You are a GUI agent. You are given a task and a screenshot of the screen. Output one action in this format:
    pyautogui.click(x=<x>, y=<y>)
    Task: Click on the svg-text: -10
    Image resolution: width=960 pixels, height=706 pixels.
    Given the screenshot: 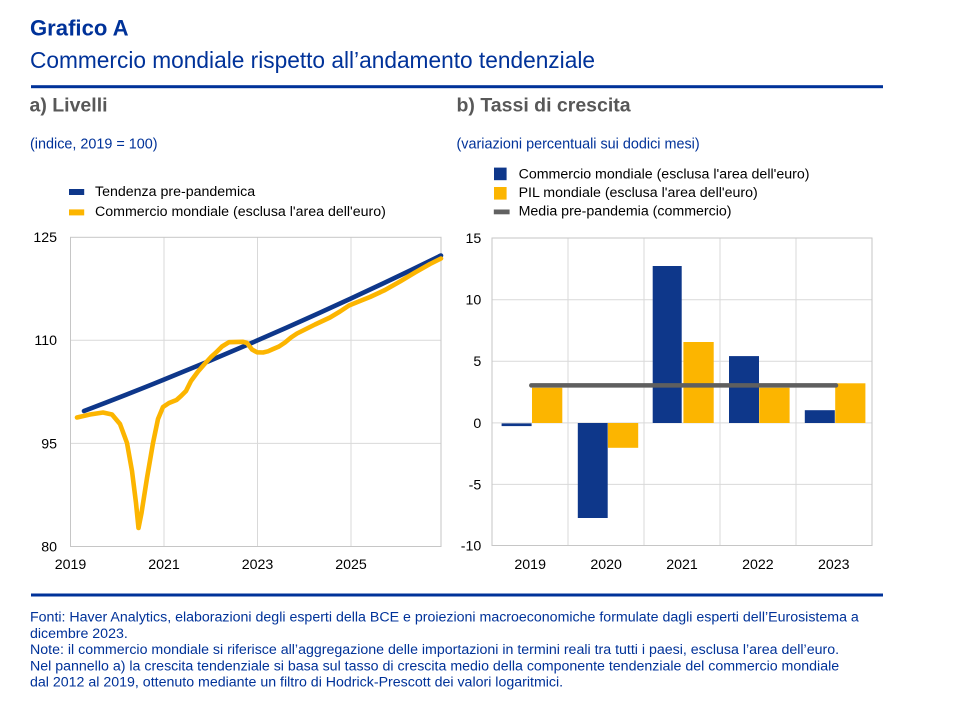 What is the action you would take?
    pyautogui.click(x=471, y=546)
    